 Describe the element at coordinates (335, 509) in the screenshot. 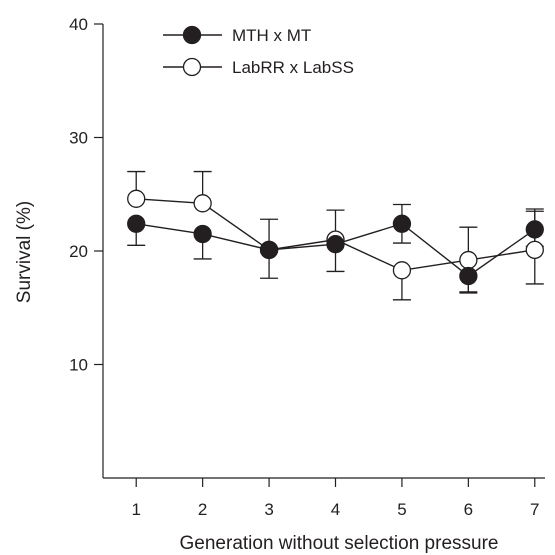

I see `x-tick-label: 4` at that location.